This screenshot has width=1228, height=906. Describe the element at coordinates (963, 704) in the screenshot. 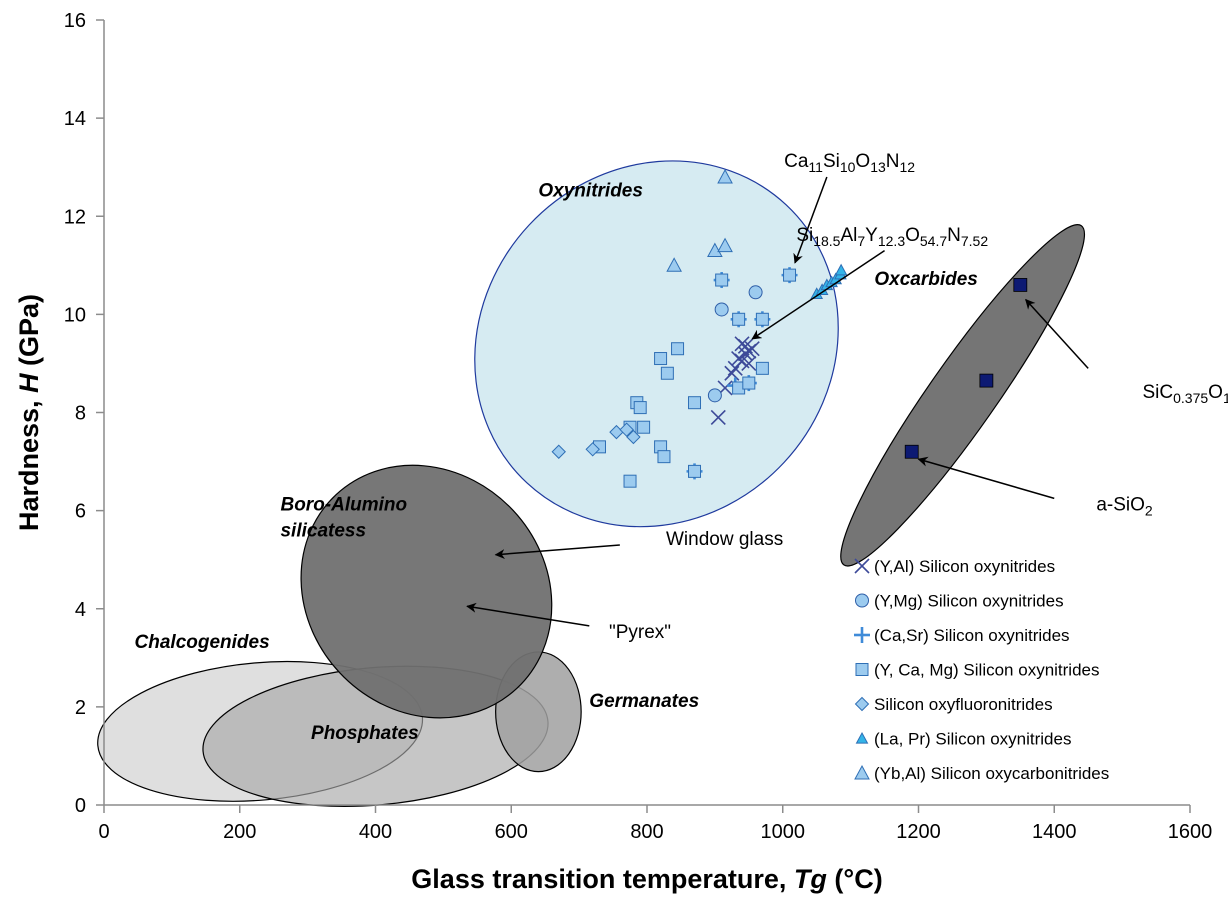

I see `legend-label: Silicon oxyfluoronitrides` at that location.